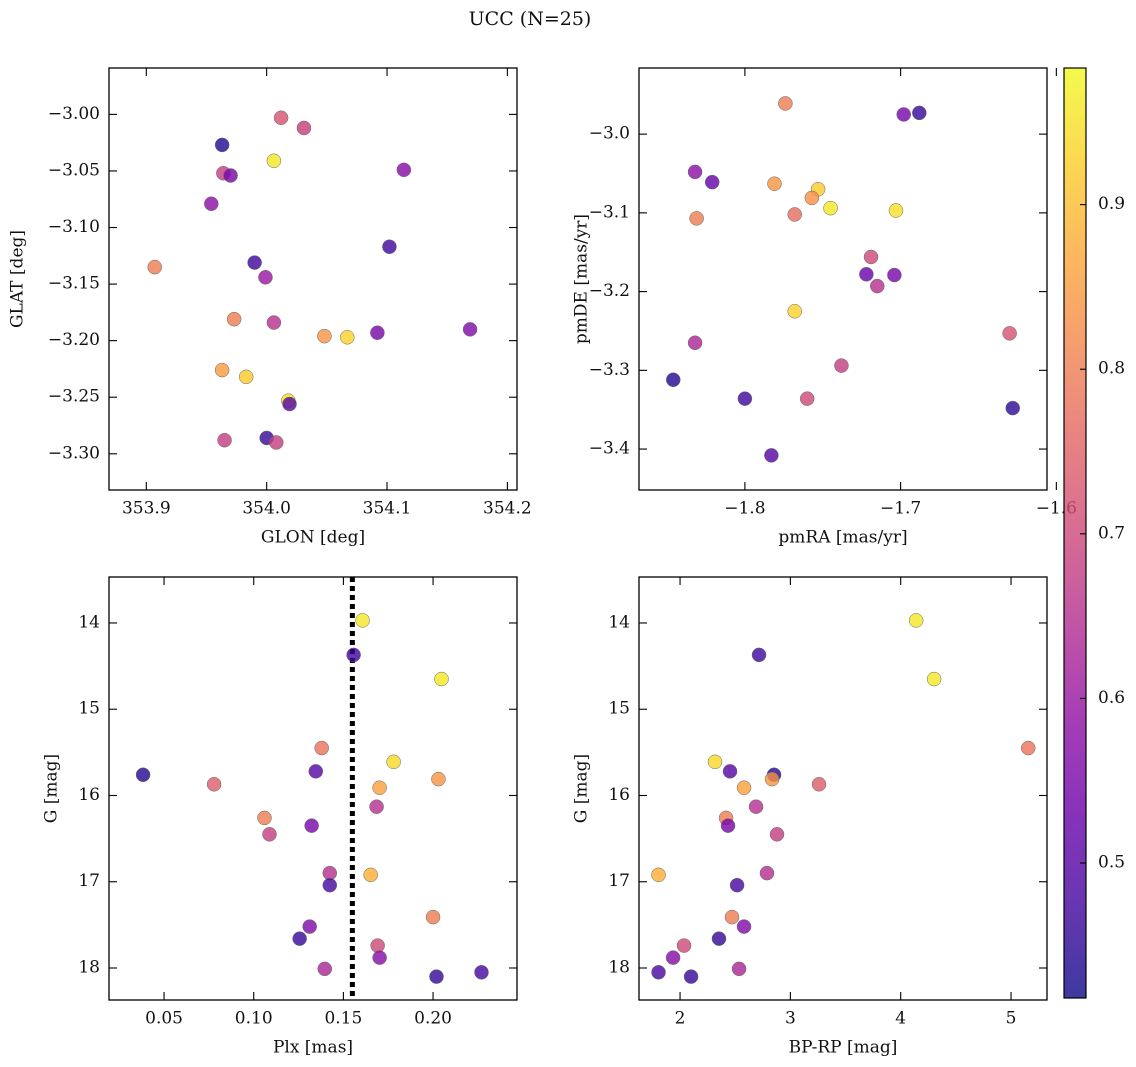 This screenshot has height=1067, width=1136. I want to click on y-tick-label: −3.15, so click(74, 284).